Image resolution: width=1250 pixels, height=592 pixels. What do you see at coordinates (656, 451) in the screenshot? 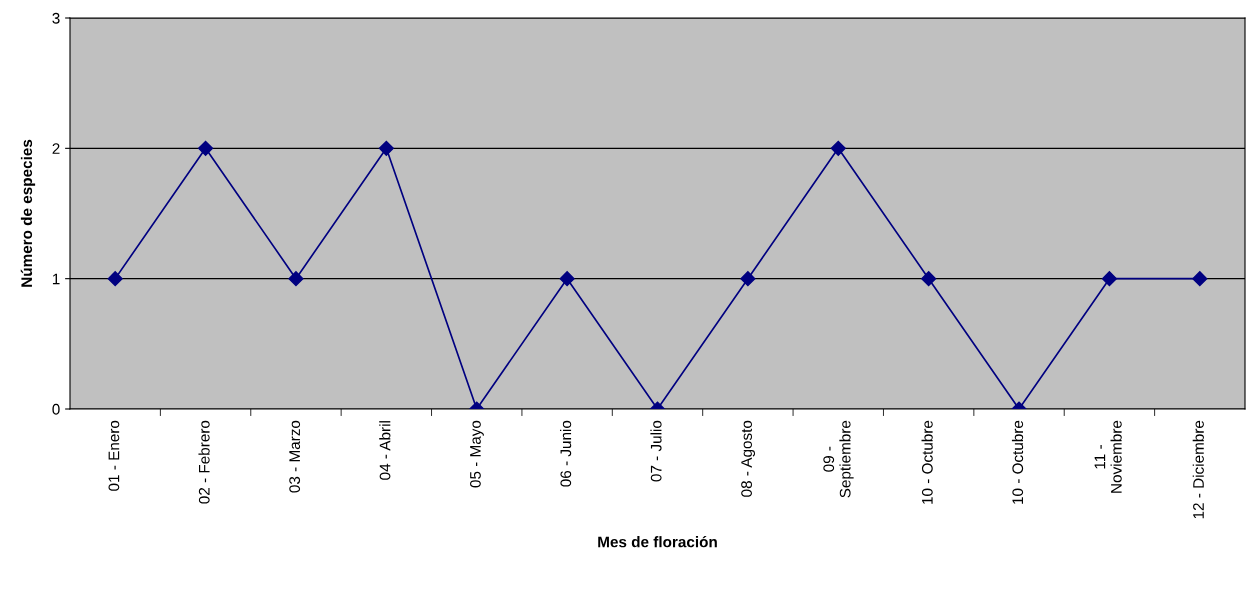
I see `x-tick-label: 07 - Julio` at bounding box center [656, 451].